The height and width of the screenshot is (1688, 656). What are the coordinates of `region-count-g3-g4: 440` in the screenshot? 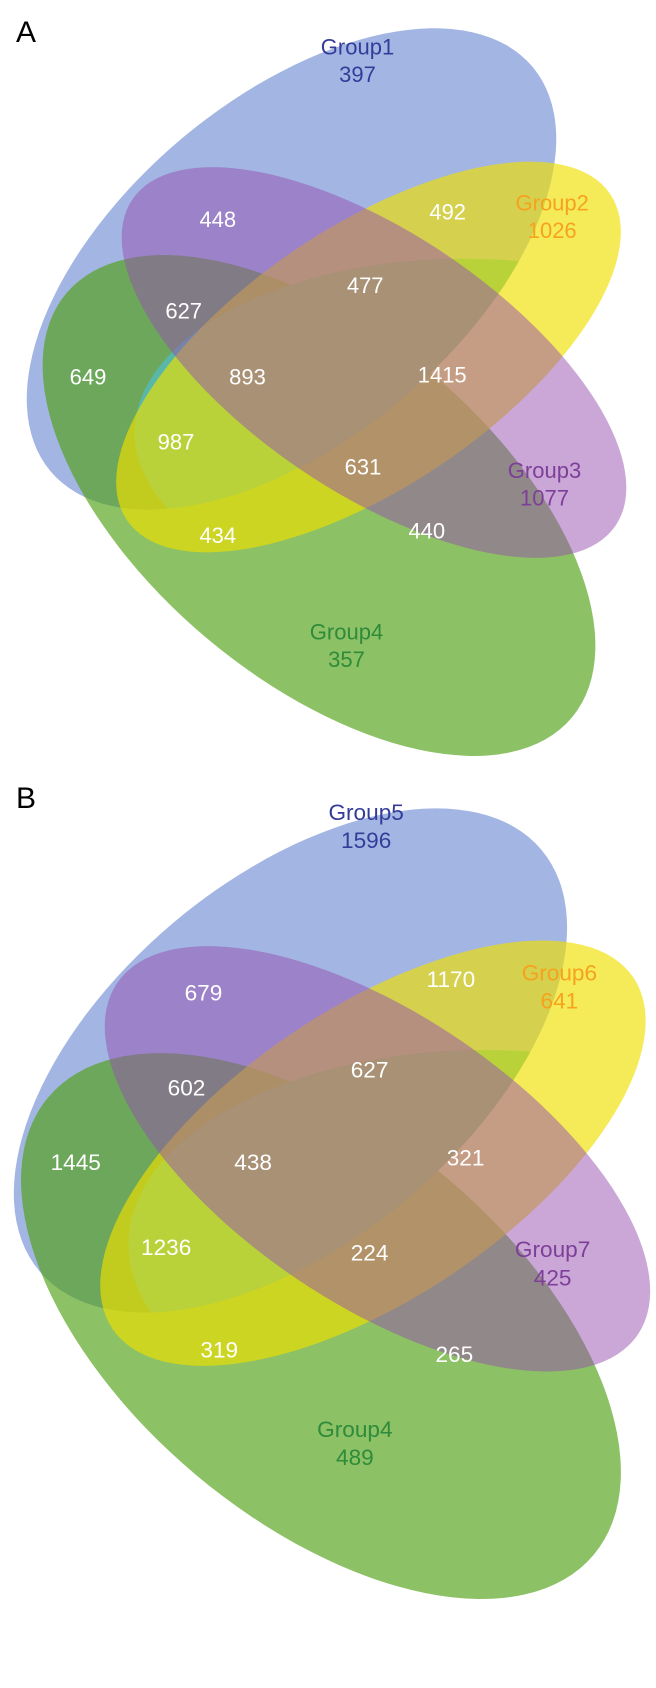 It's located at (426, 531).